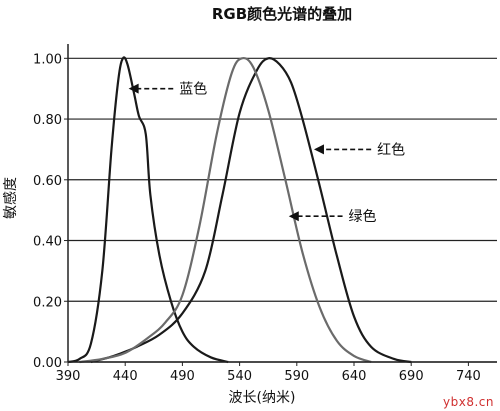  Describe the element at coordinates (47, 302) in the screenshot. I see `y-tick-label: 0.20` at that location.